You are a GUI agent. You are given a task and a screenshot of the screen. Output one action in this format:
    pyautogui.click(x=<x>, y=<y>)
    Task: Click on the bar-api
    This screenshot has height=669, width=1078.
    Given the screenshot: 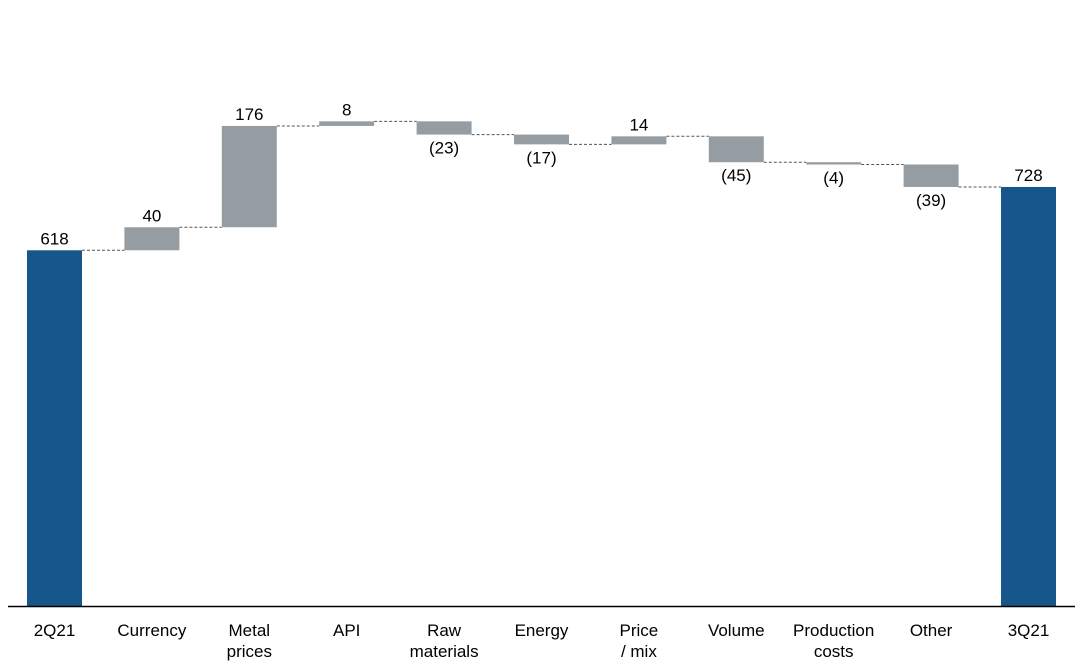 What is the action you would take?
    pyautogui.click(x=347, y=123)
    